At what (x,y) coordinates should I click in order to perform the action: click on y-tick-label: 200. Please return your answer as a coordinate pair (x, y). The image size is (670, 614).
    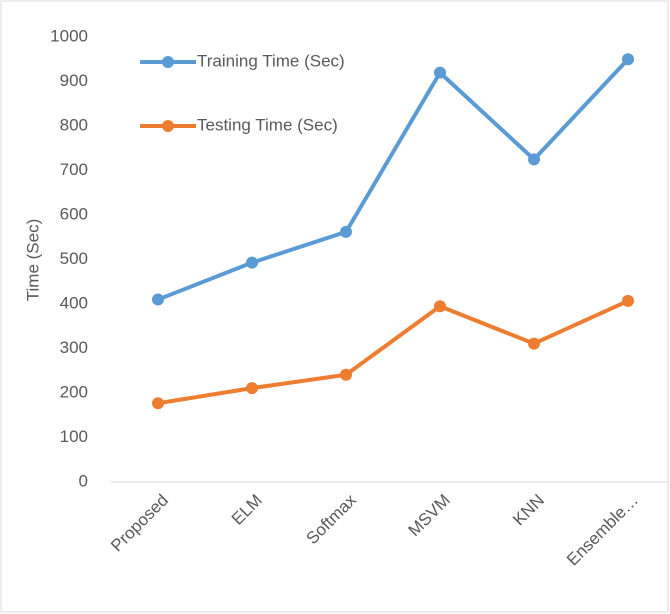
    Looking at the image, I should click on (74, 391).